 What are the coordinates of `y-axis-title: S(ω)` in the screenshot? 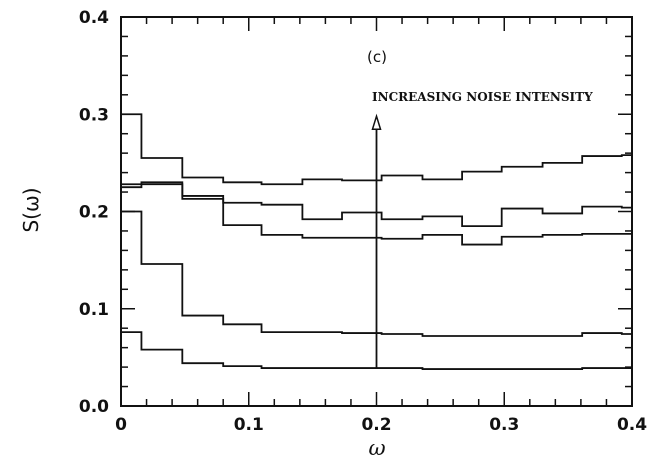 It's located at (31, 209).